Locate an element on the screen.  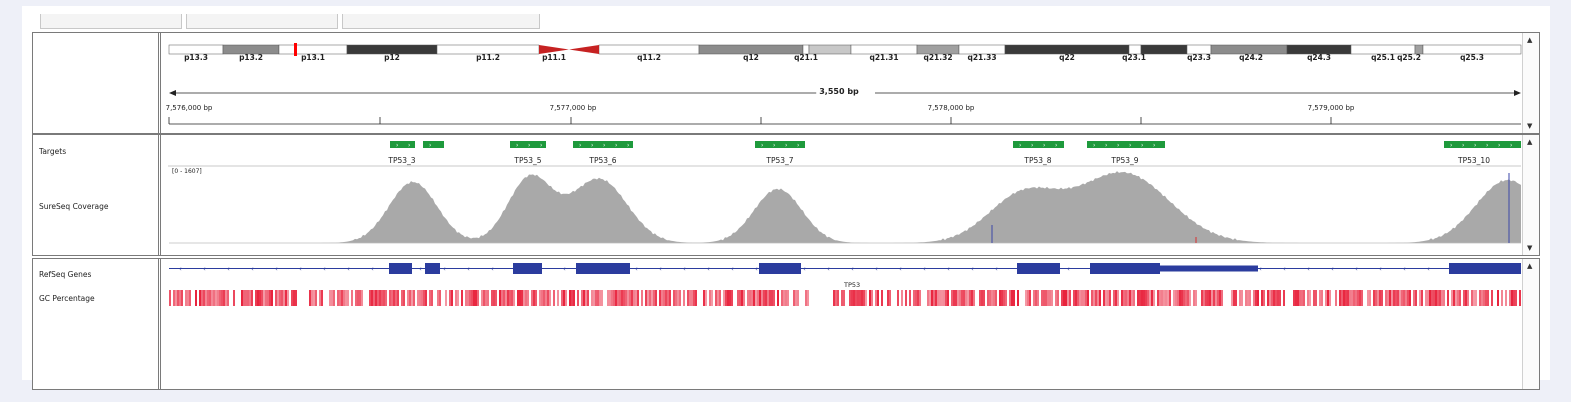
track-name-refseq: RefSeq Genes is located at coordinates (65, 274).